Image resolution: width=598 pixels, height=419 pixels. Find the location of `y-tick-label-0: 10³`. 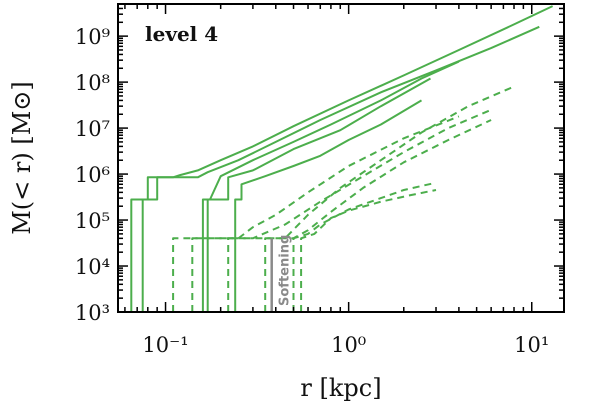

y-tick-label-0: 10³ is located at coordinates (92, 313).